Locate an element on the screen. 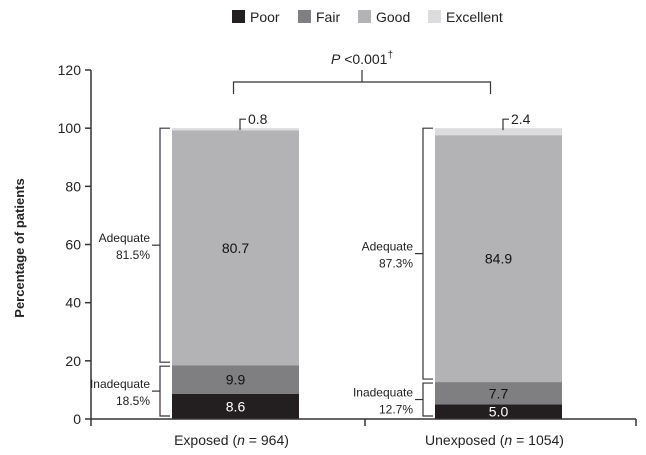  adequate-value: 87.3% is located at coordinates (396, 264).